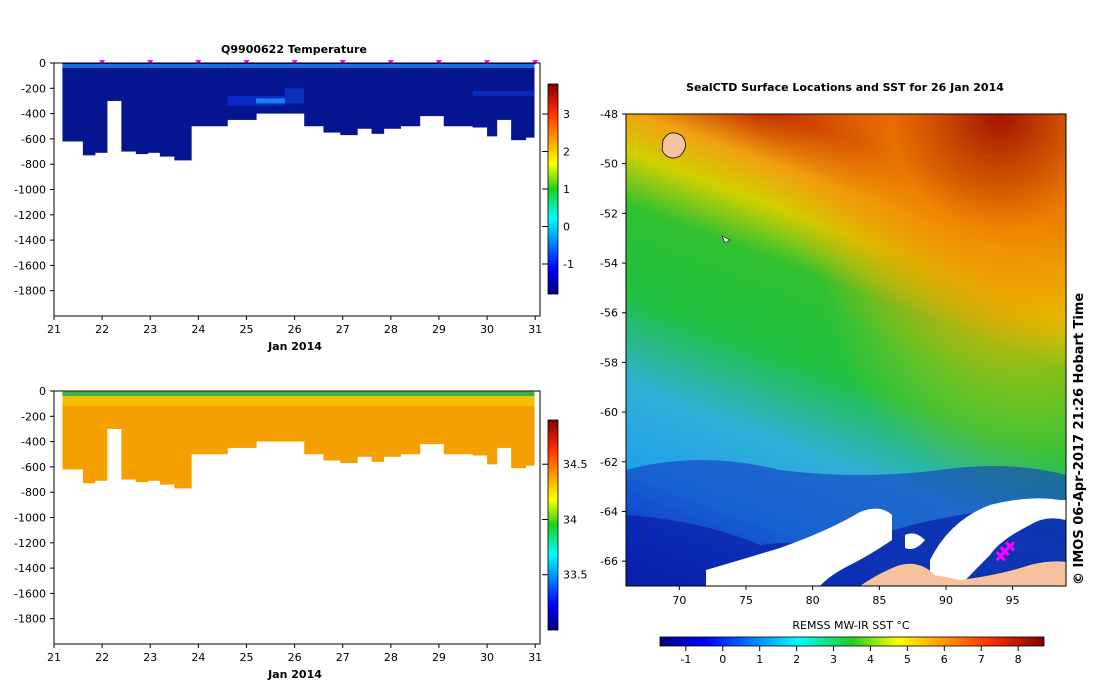 This screenshot has width=1099, height=700. What do you see at coordinates (575, 575) in the screenshot?
I see `colorbar-tick-label: 33.5` at bounding box center [575, 575].